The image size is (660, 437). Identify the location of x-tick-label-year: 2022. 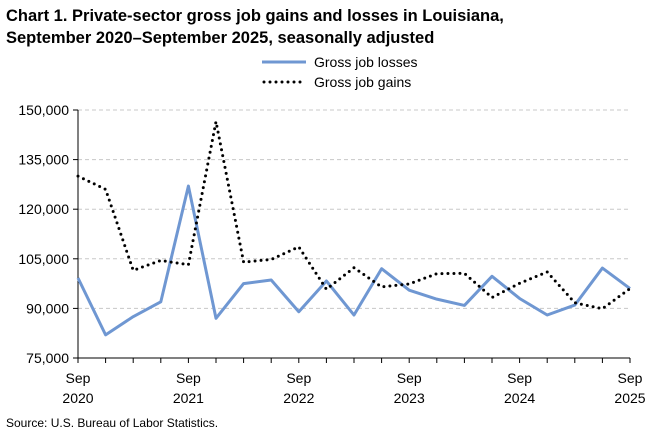
(298, 398).